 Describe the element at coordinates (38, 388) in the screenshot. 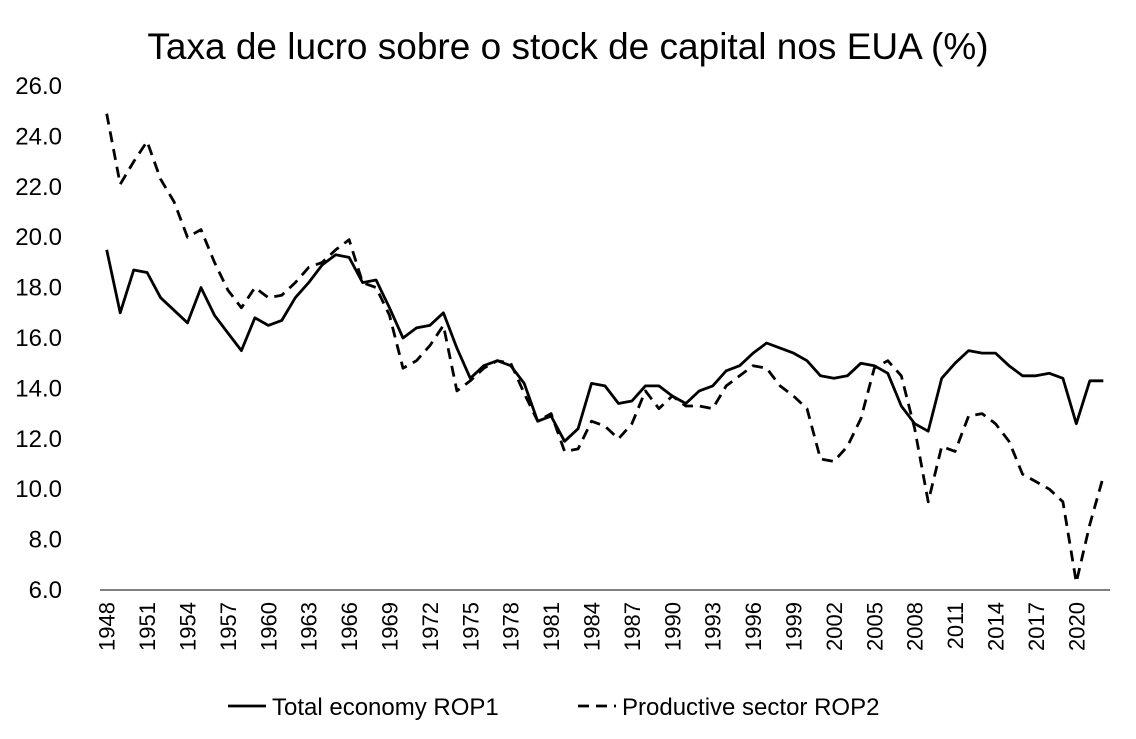

I see `y-tick-label: 14.0` at that location.